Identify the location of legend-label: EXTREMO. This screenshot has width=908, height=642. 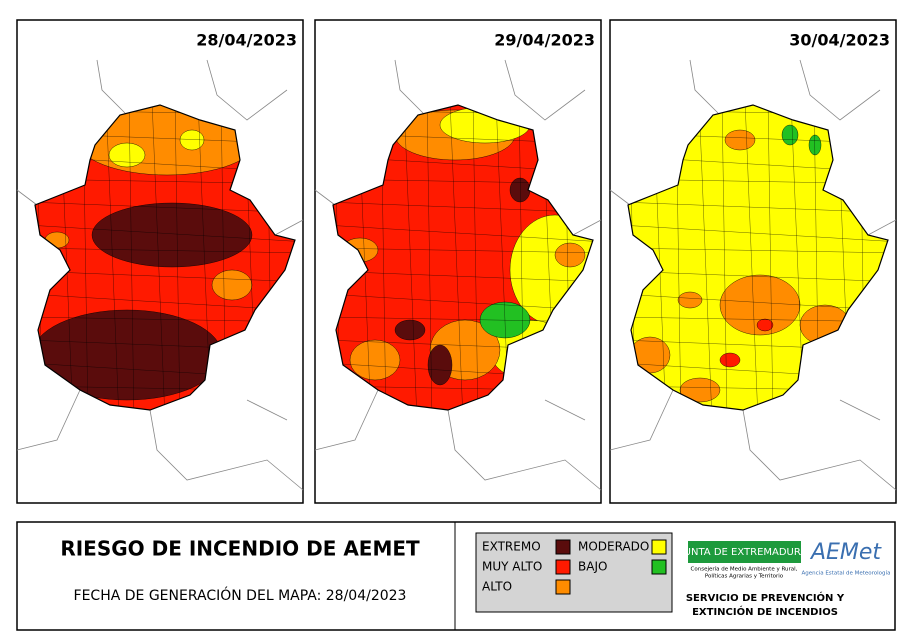
(511, 547).